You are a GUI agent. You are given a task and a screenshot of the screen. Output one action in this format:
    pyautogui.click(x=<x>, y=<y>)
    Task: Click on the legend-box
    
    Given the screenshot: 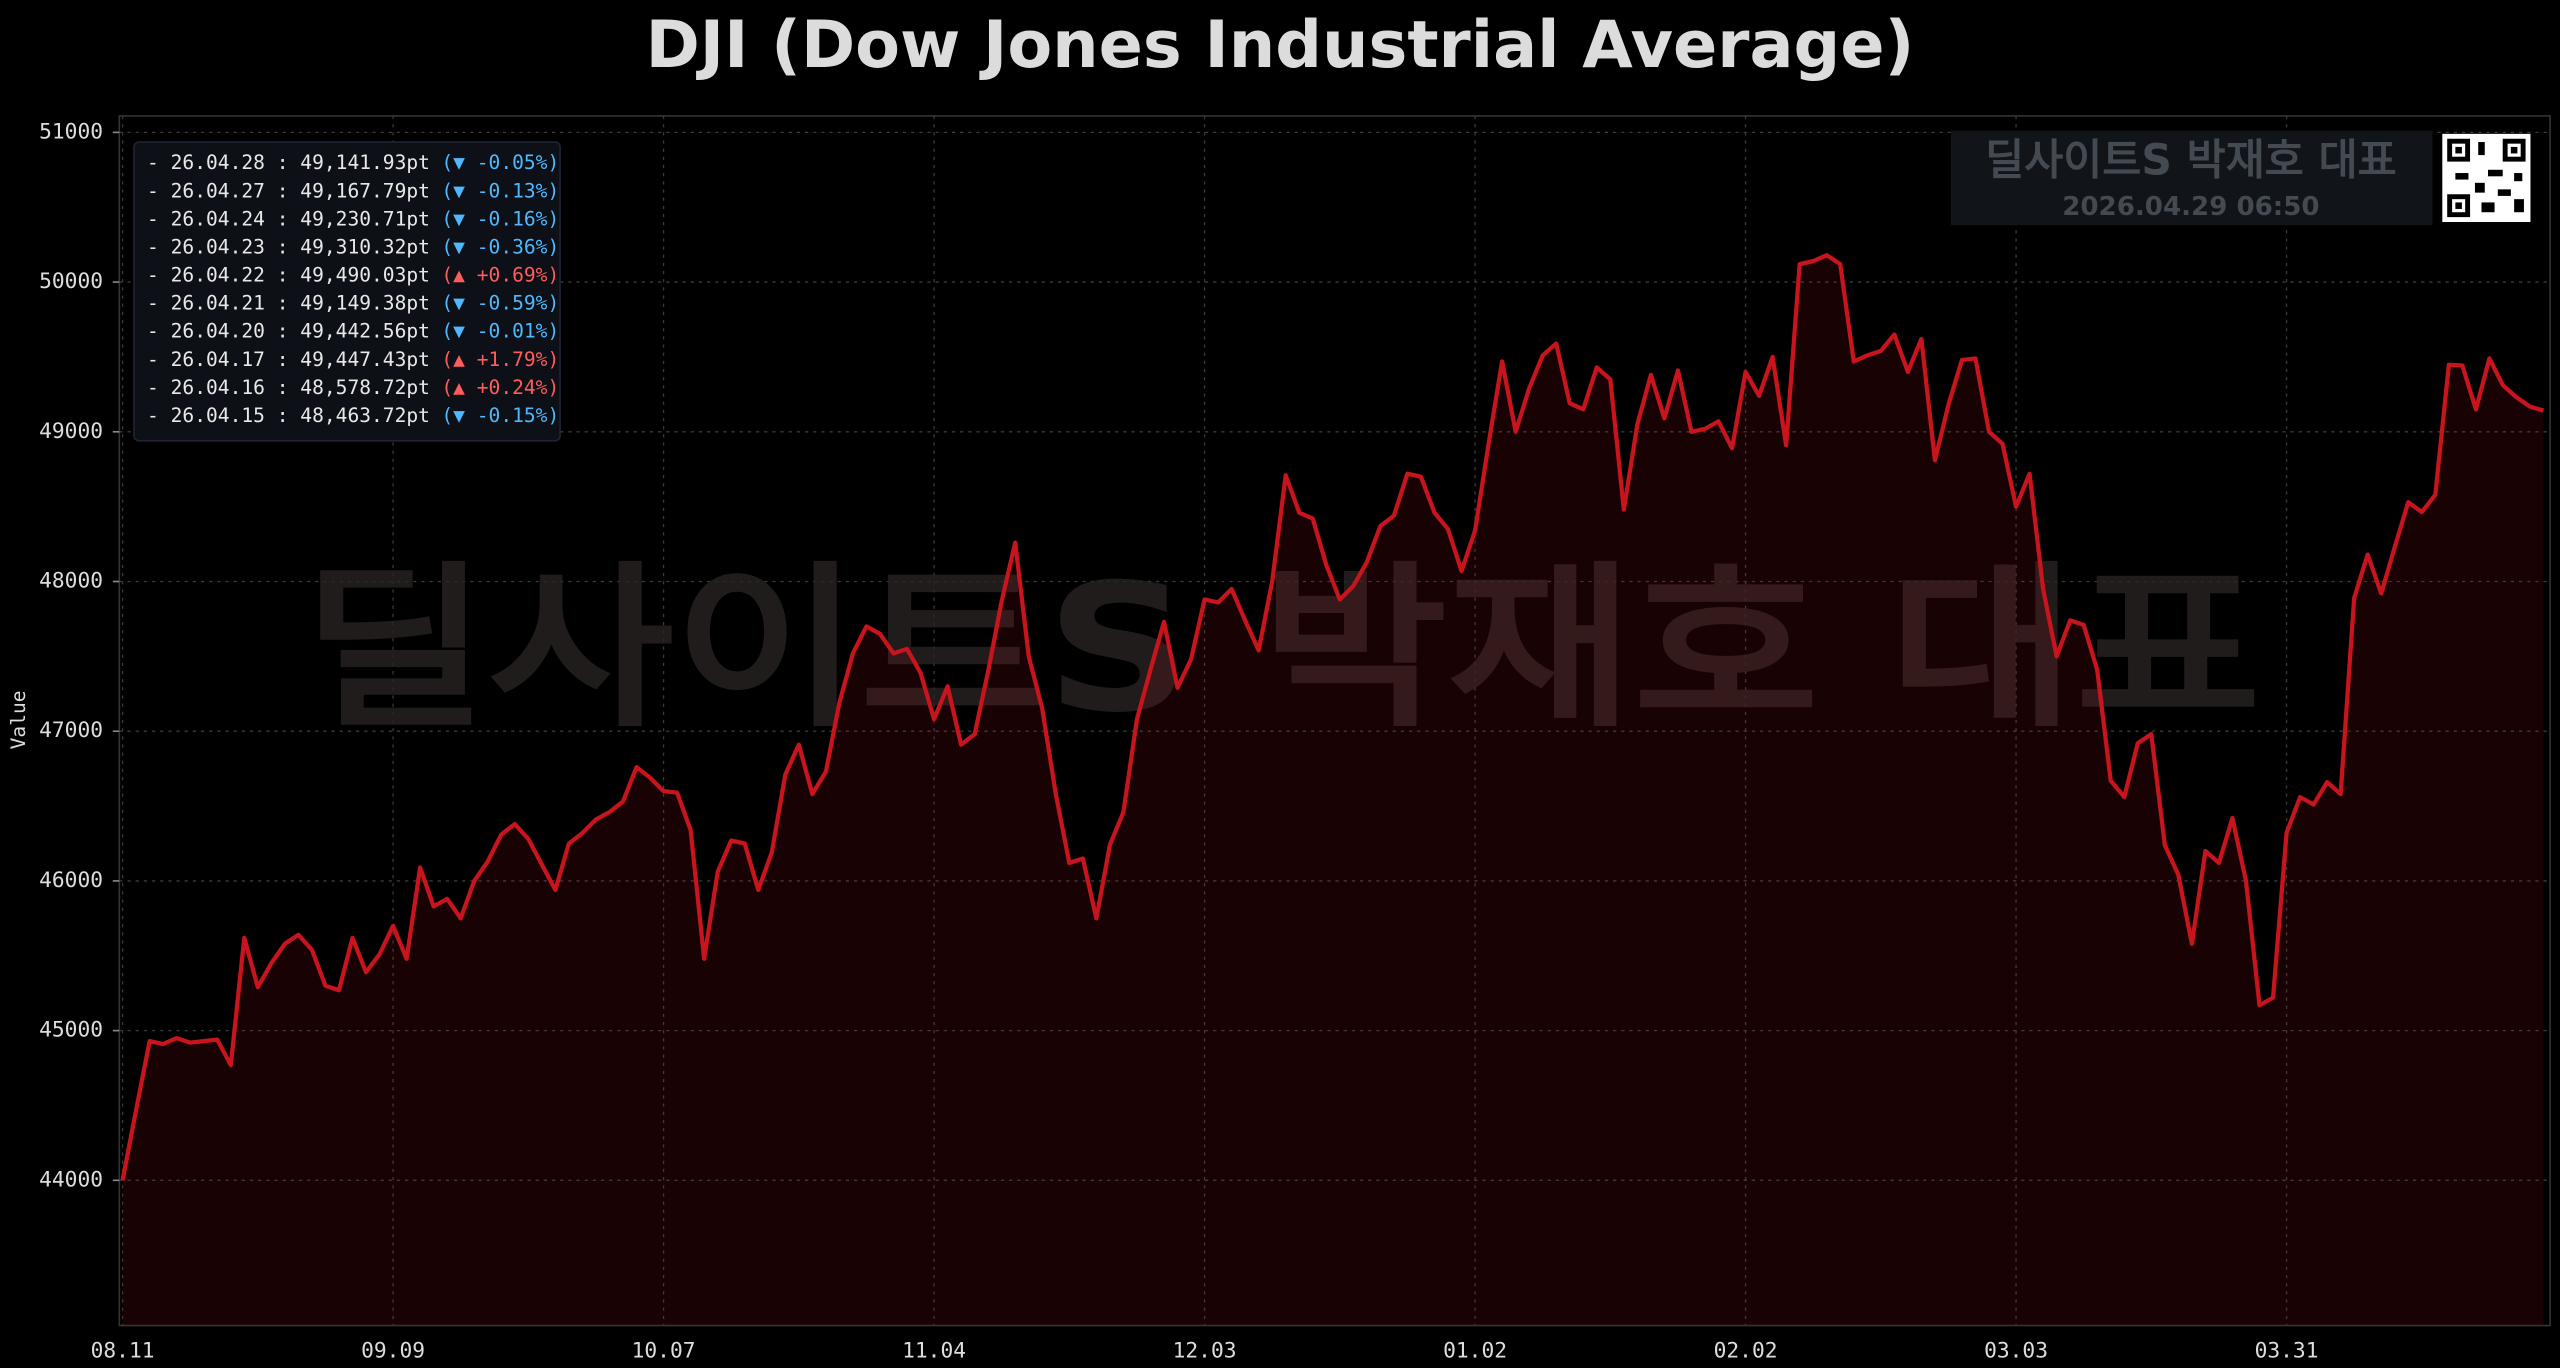 What is the action you would take?
    pyautogui.click(x=347, y=291)
    